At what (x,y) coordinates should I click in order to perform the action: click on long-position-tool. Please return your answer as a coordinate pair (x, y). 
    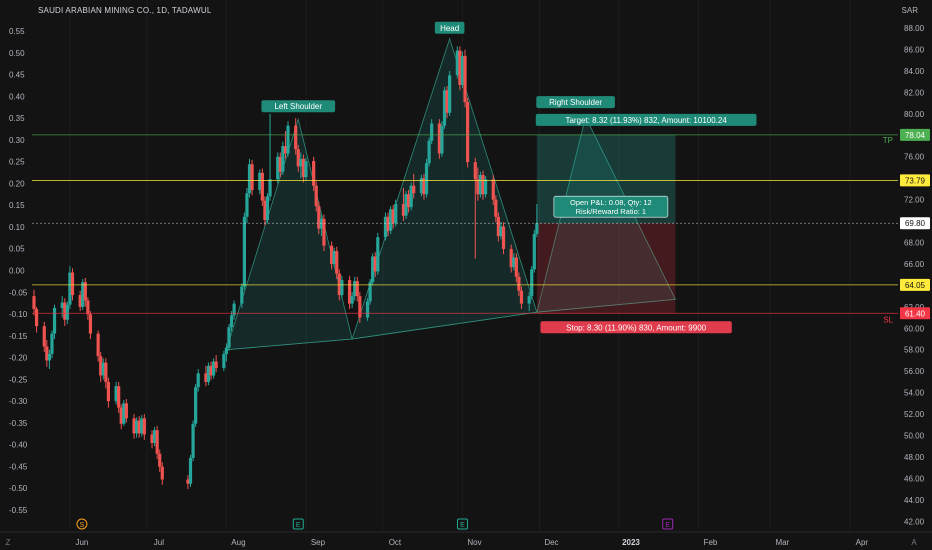
    Looking at the image, I should click on (606, 224).